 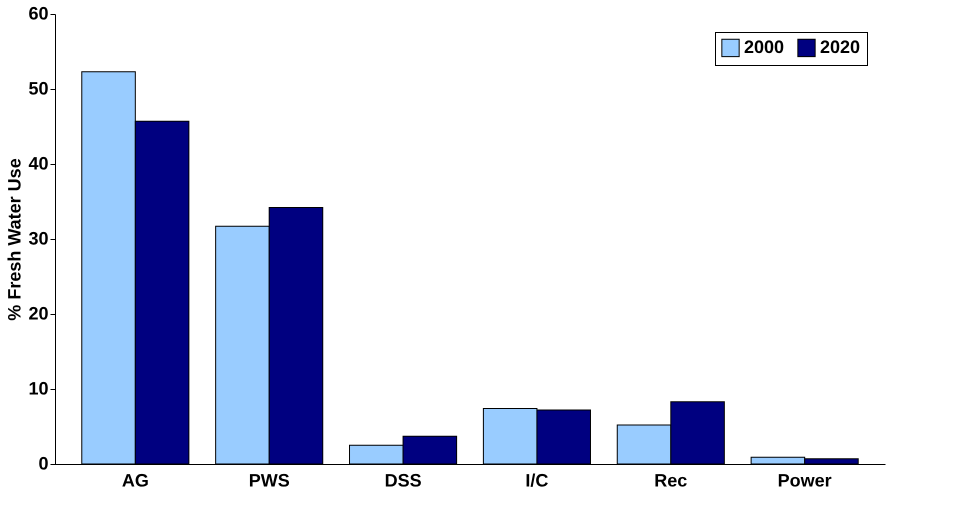 I want to click on y-tick-label: 60, so click(x=38, y=14).